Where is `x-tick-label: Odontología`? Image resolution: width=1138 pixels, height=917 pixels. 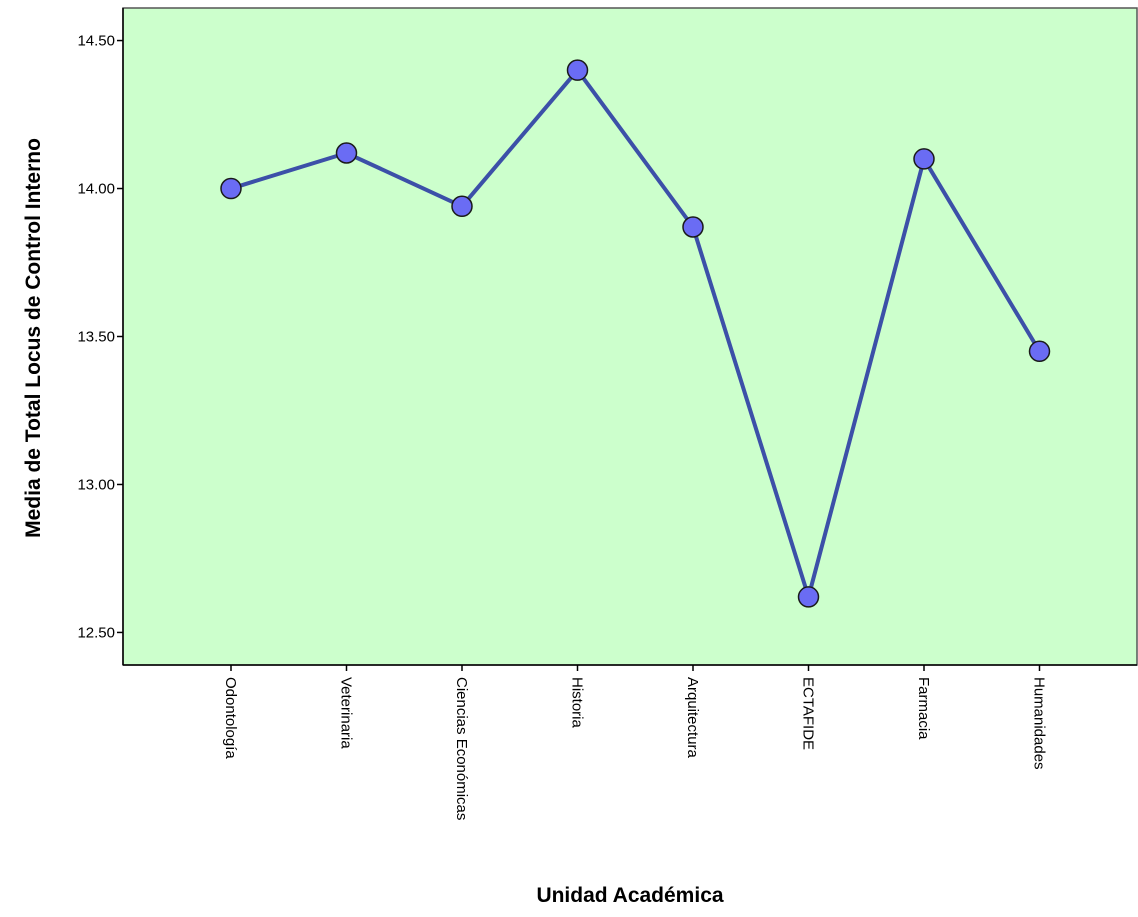
x-tick-label: Odontología is located at coordinates (230, 718).